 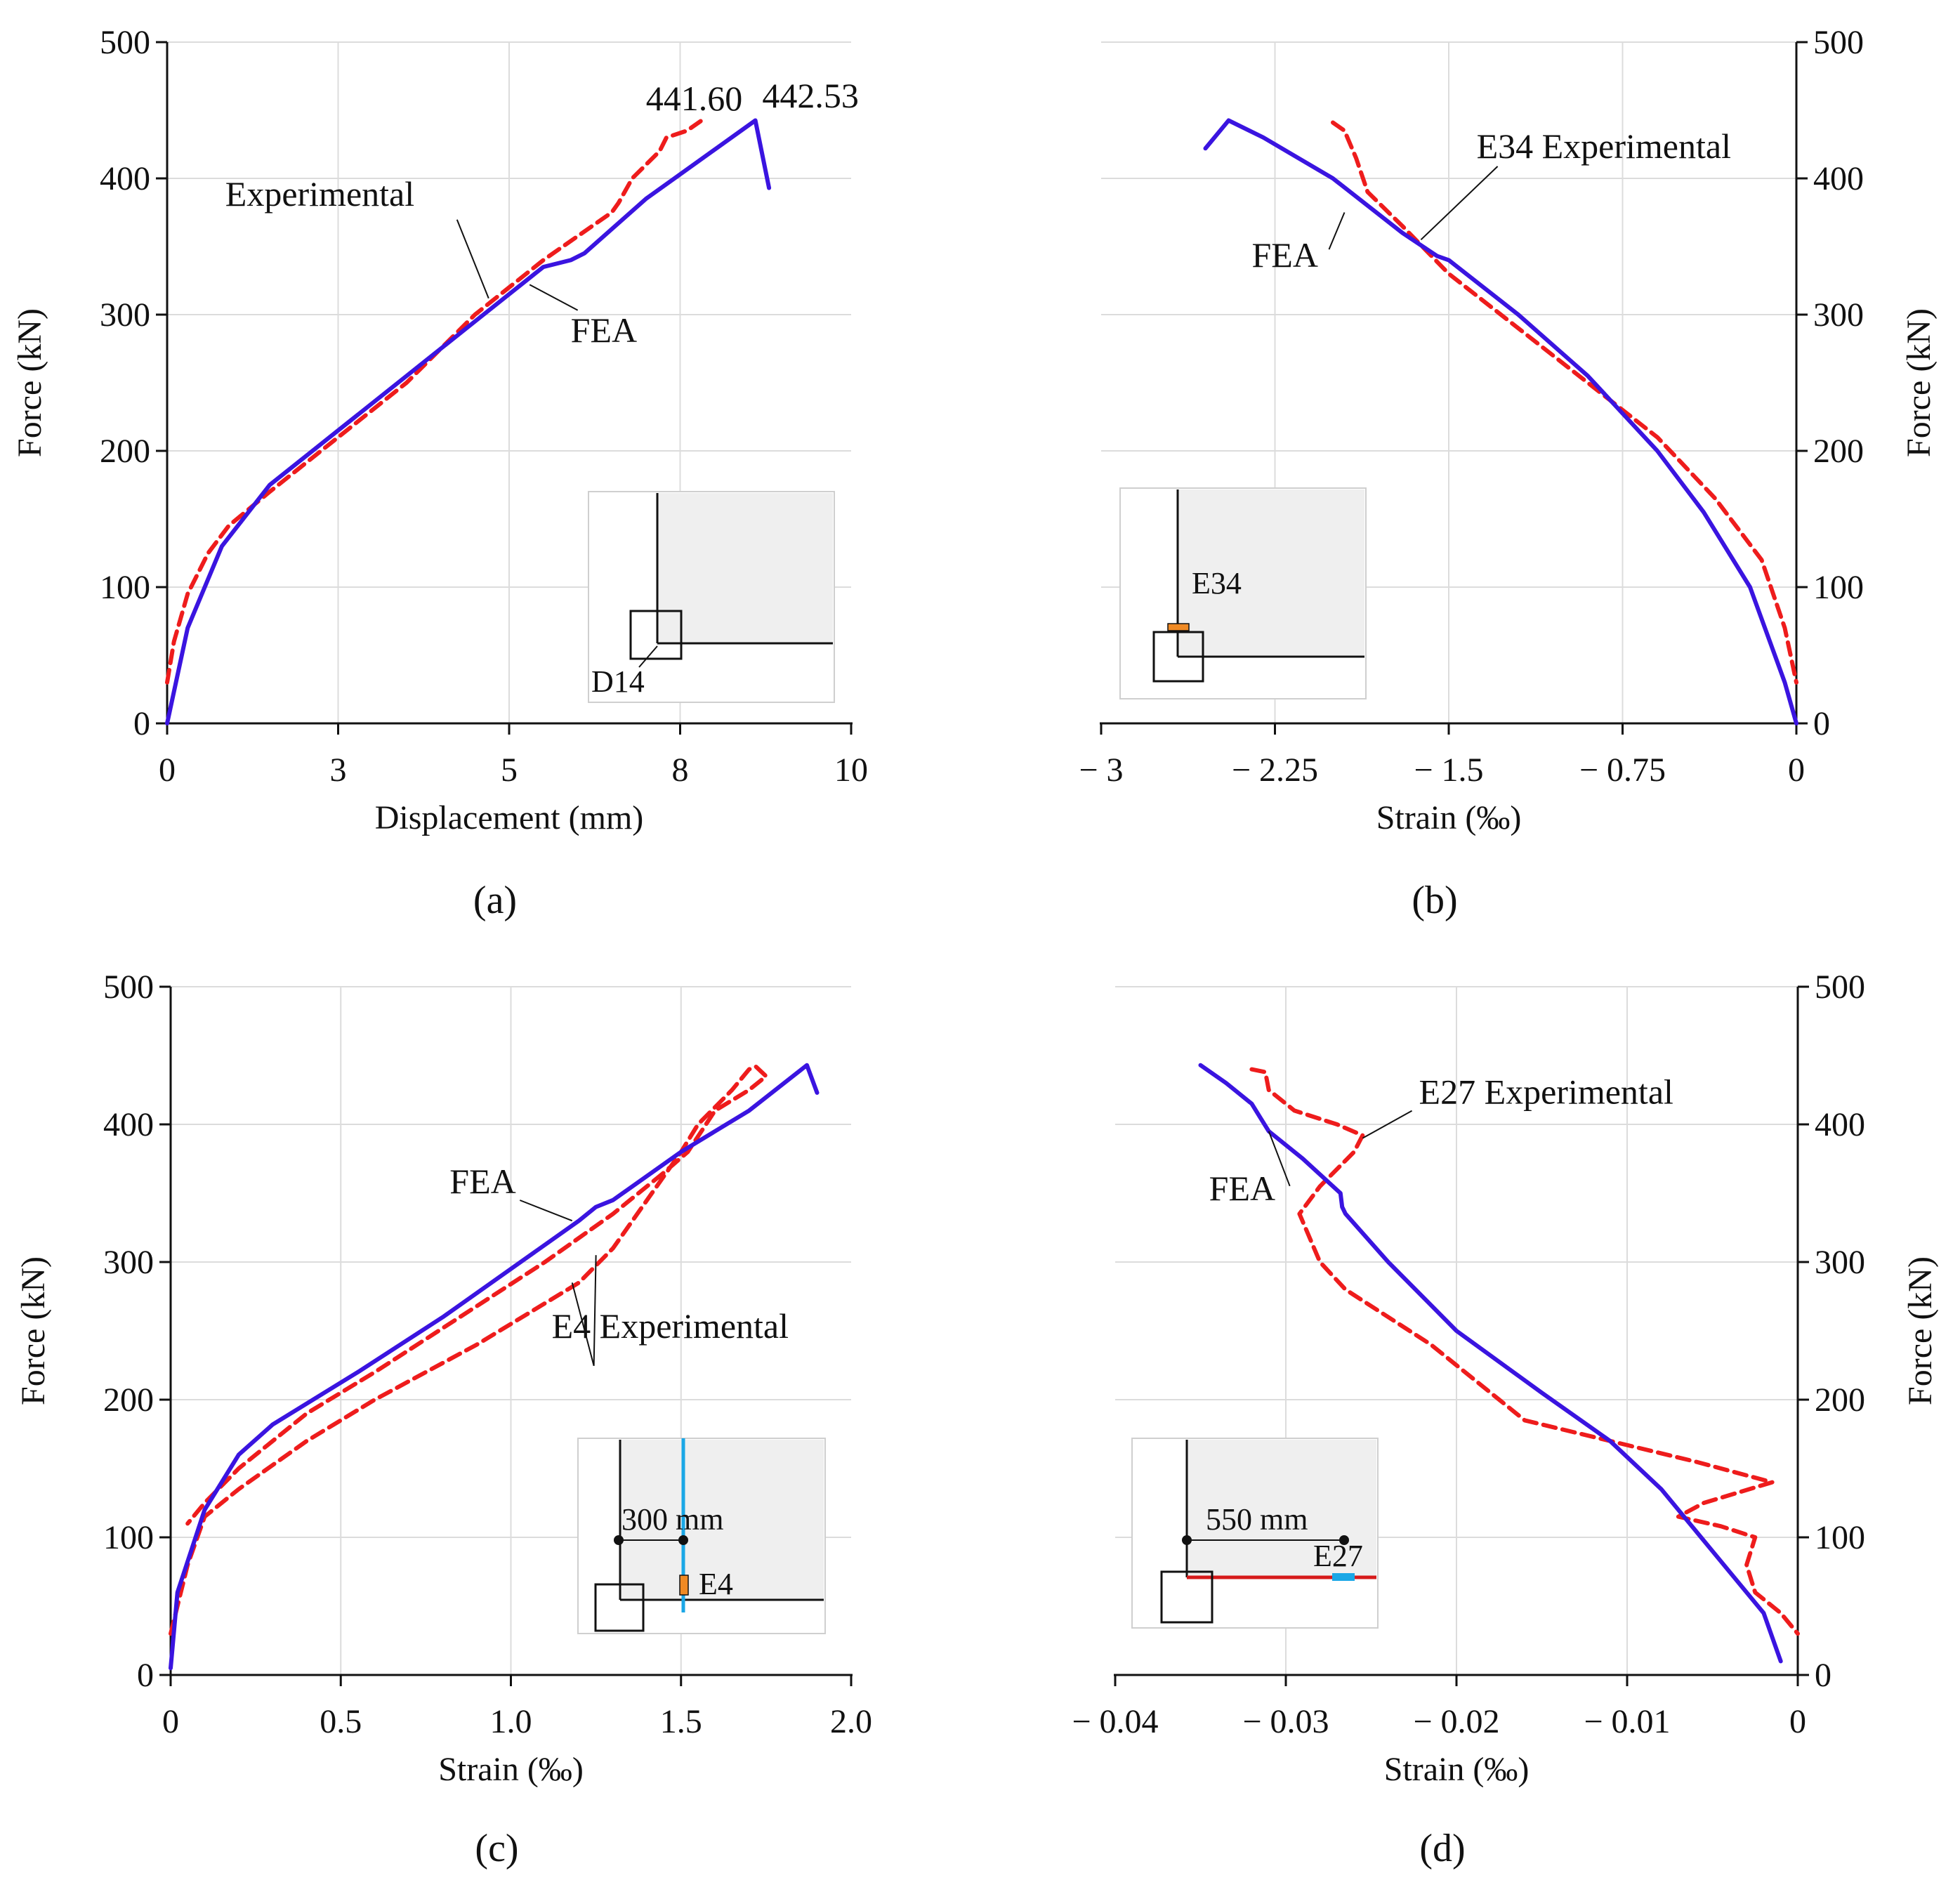 I want to click on inset-dimension-label: 550 mm, so click(x=1257, y=1519).